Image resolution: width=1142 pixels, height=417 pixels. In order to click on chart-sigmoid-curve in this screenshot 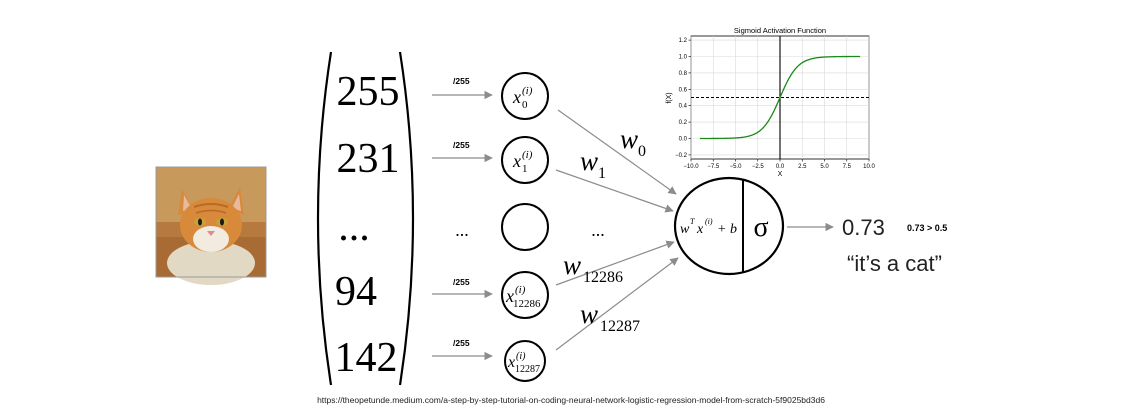, I will do `click(780, 97)`.